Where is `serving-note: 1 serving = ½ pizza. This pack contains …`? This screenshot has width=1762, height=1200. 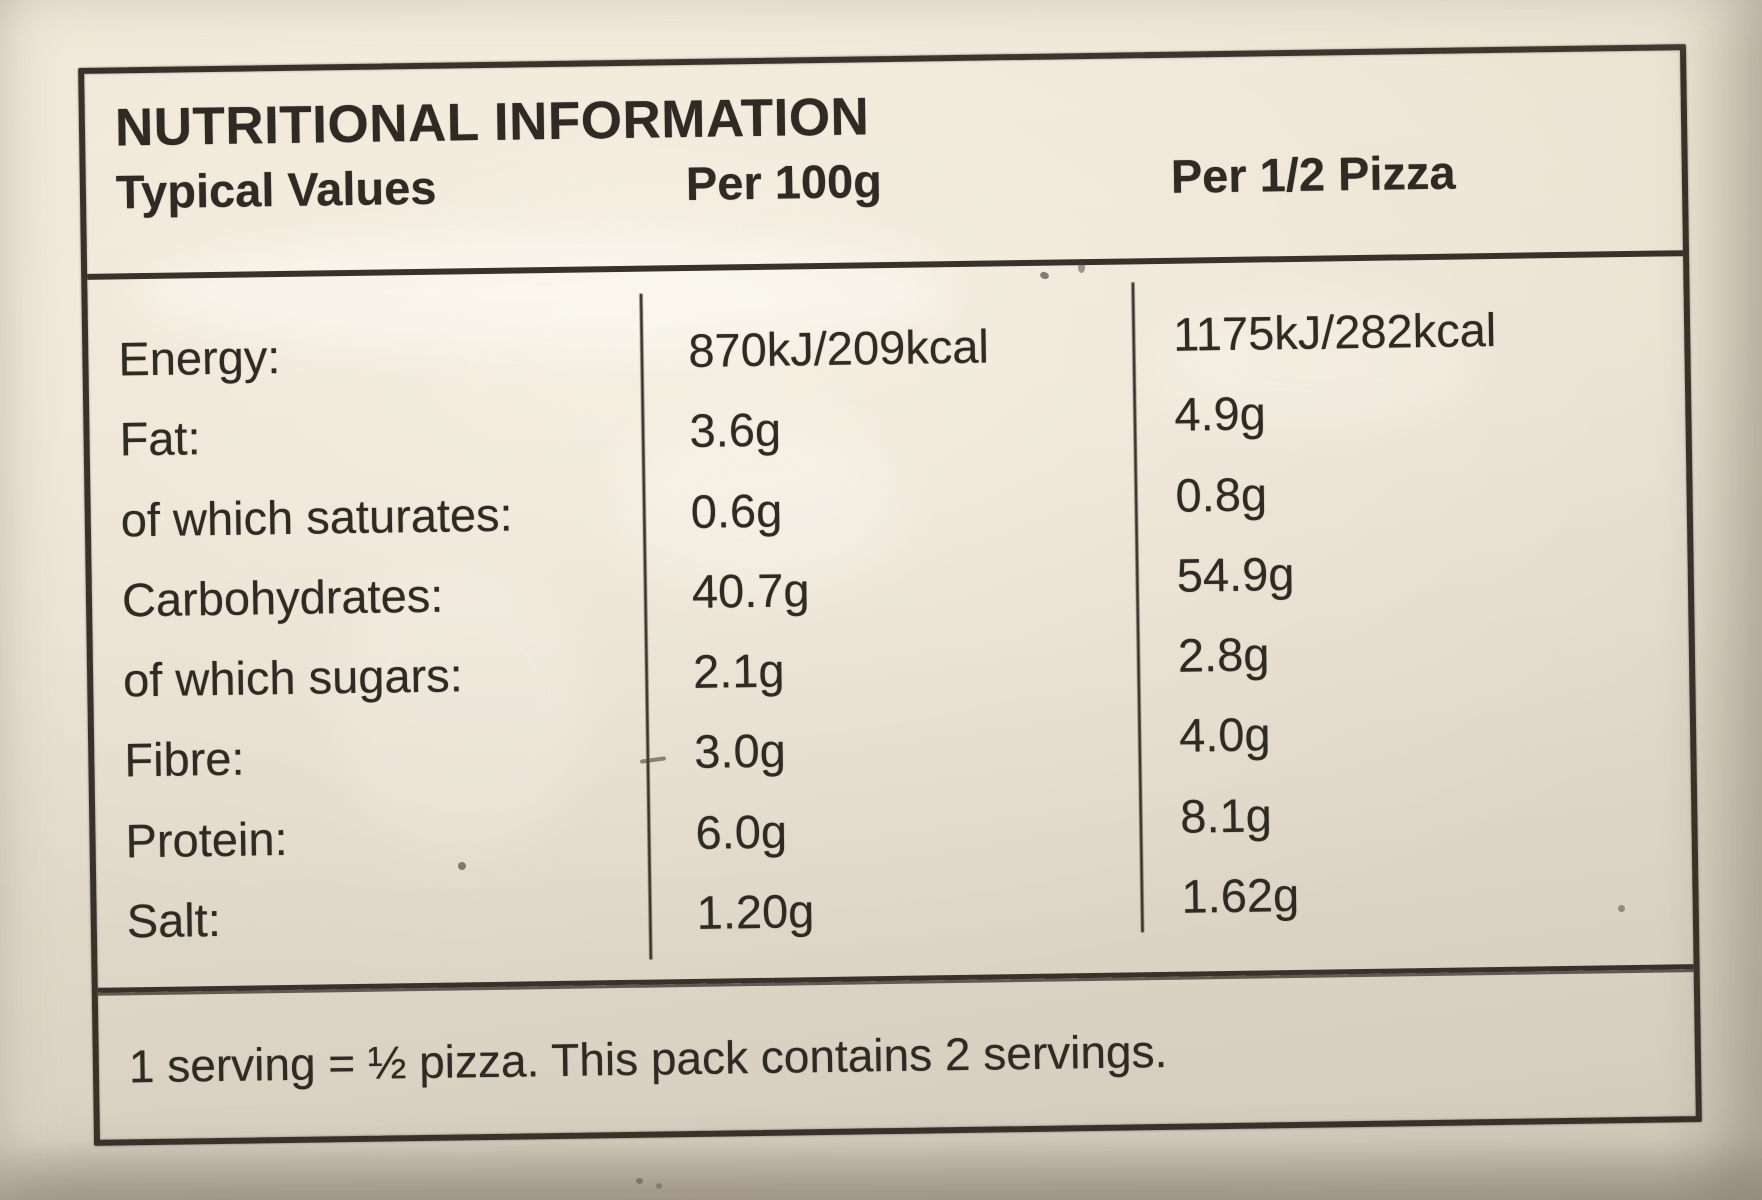
serving-note: 1 serving = ½ pizza. This pack contains … is located at coordinates (648, 1058).